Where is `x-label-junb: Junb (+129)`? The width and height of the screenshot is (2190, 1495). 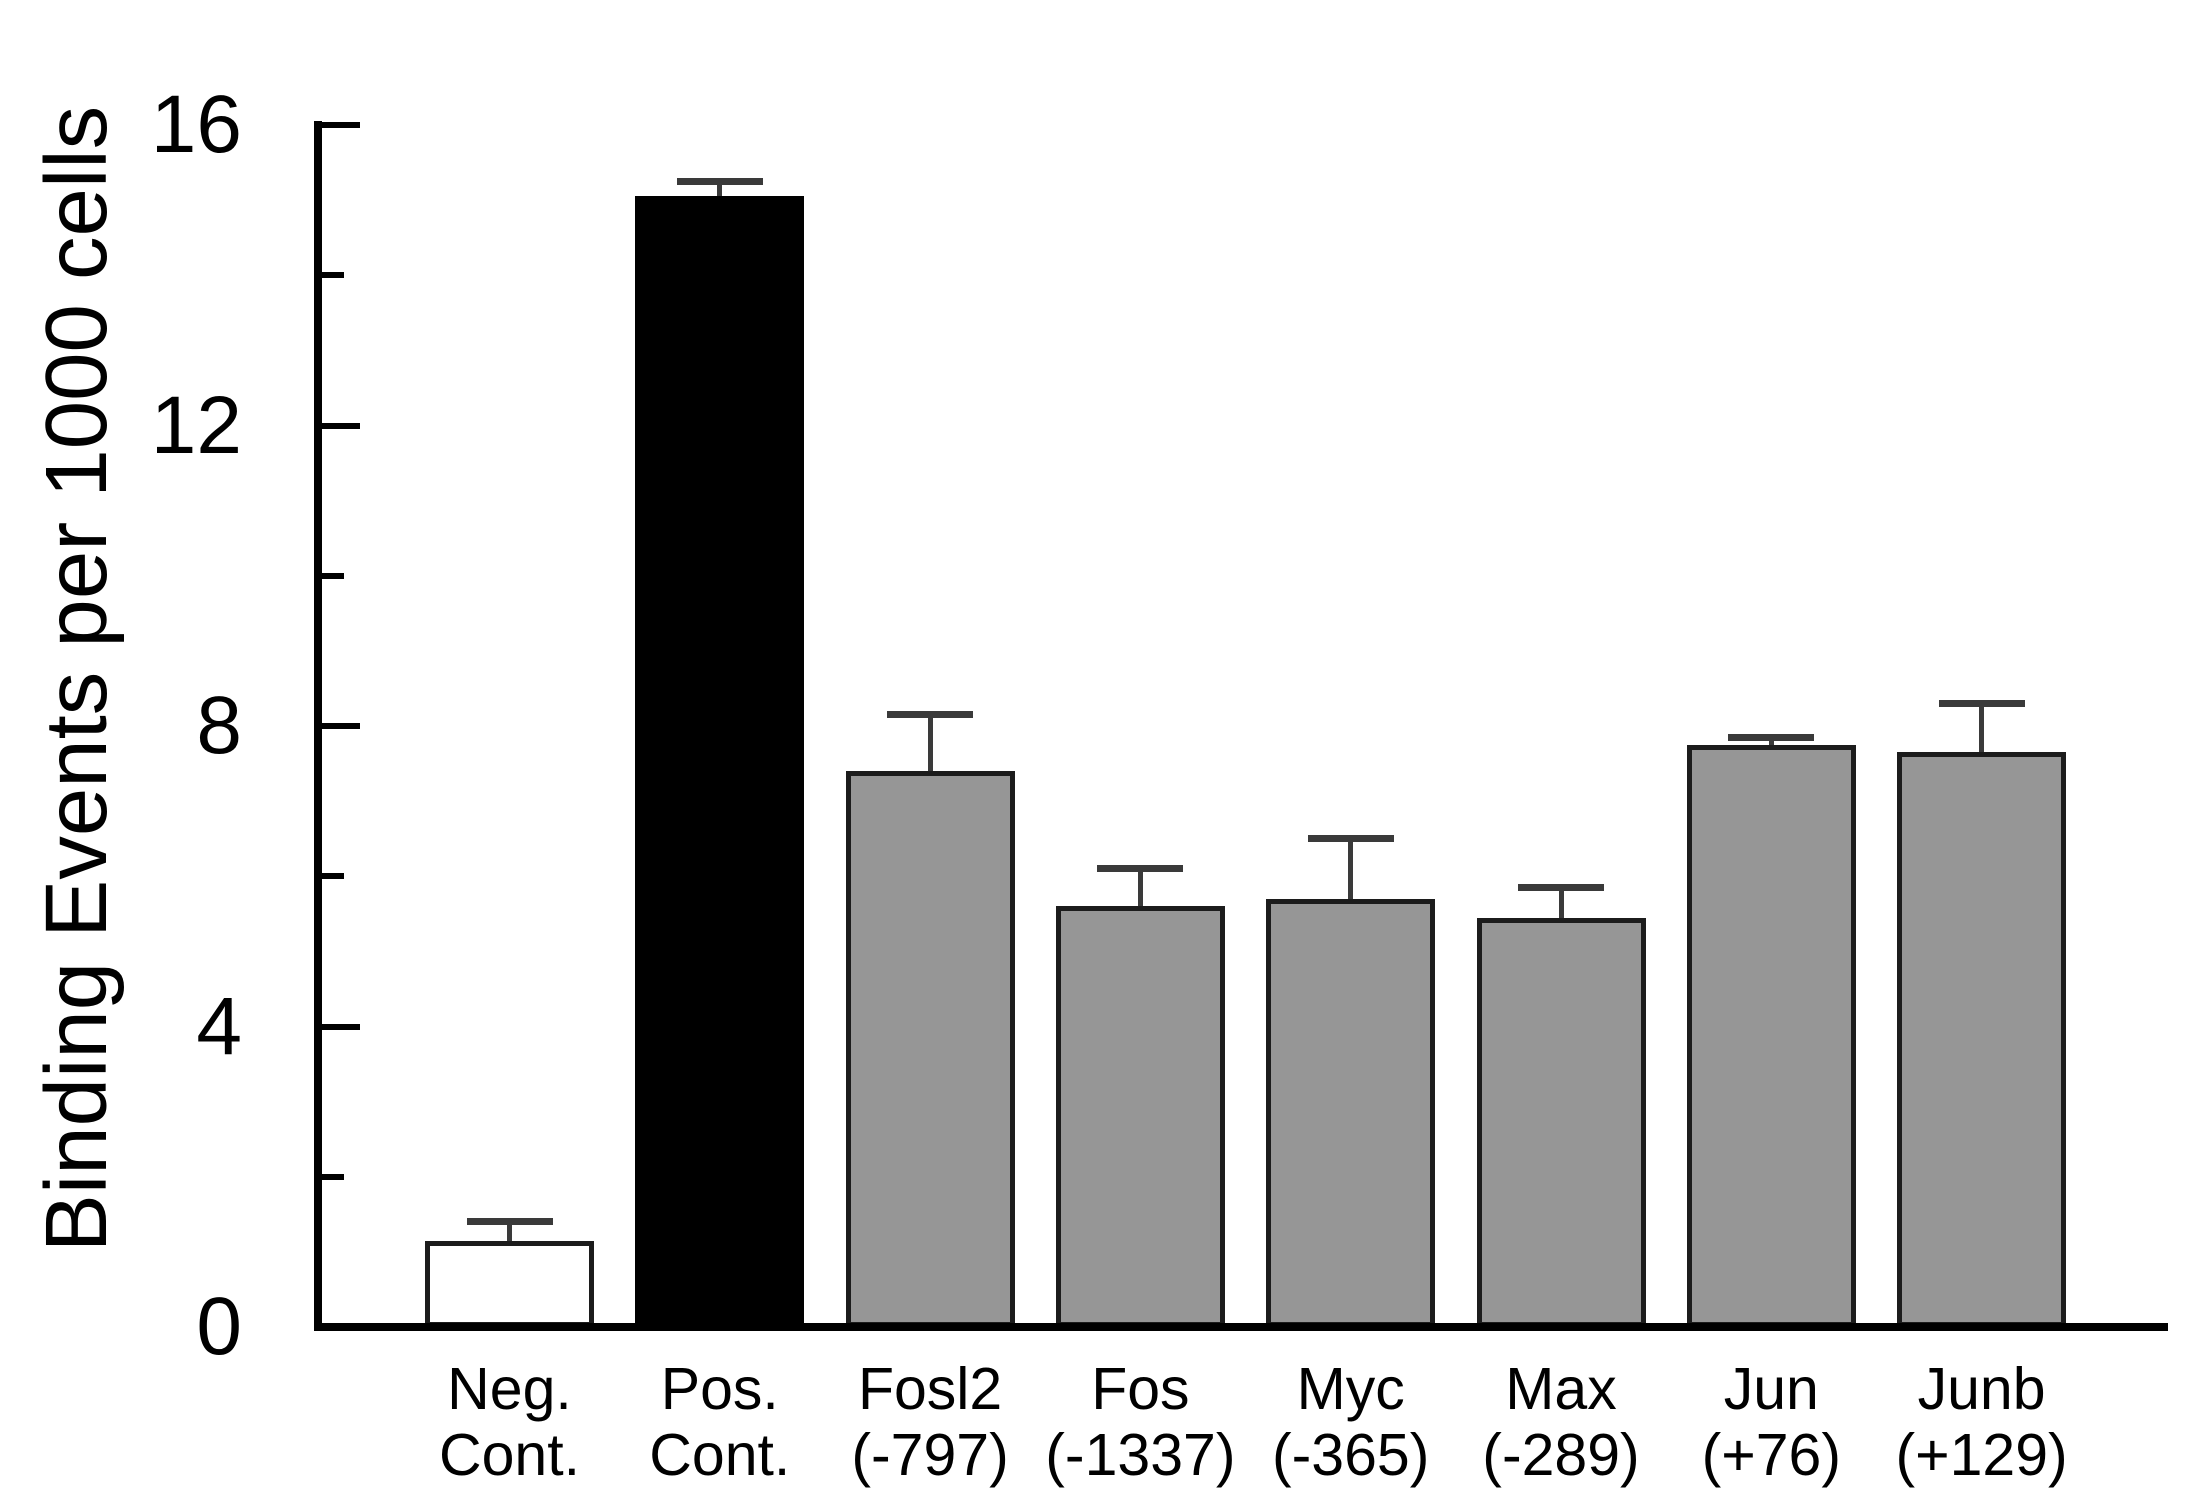 x-label-junb: Junb (+129) is located at coordinates (1982, 1422).